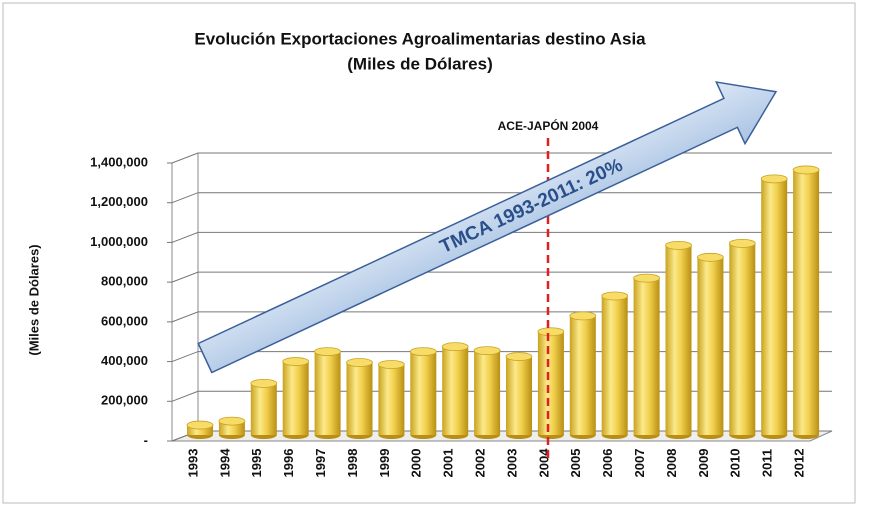 This screenshot has height=512, width=880. What do you see at coordinates (288, 463) in the screenshot?
I see `x-tick-label: 1996` at bounding box center [288, 463].